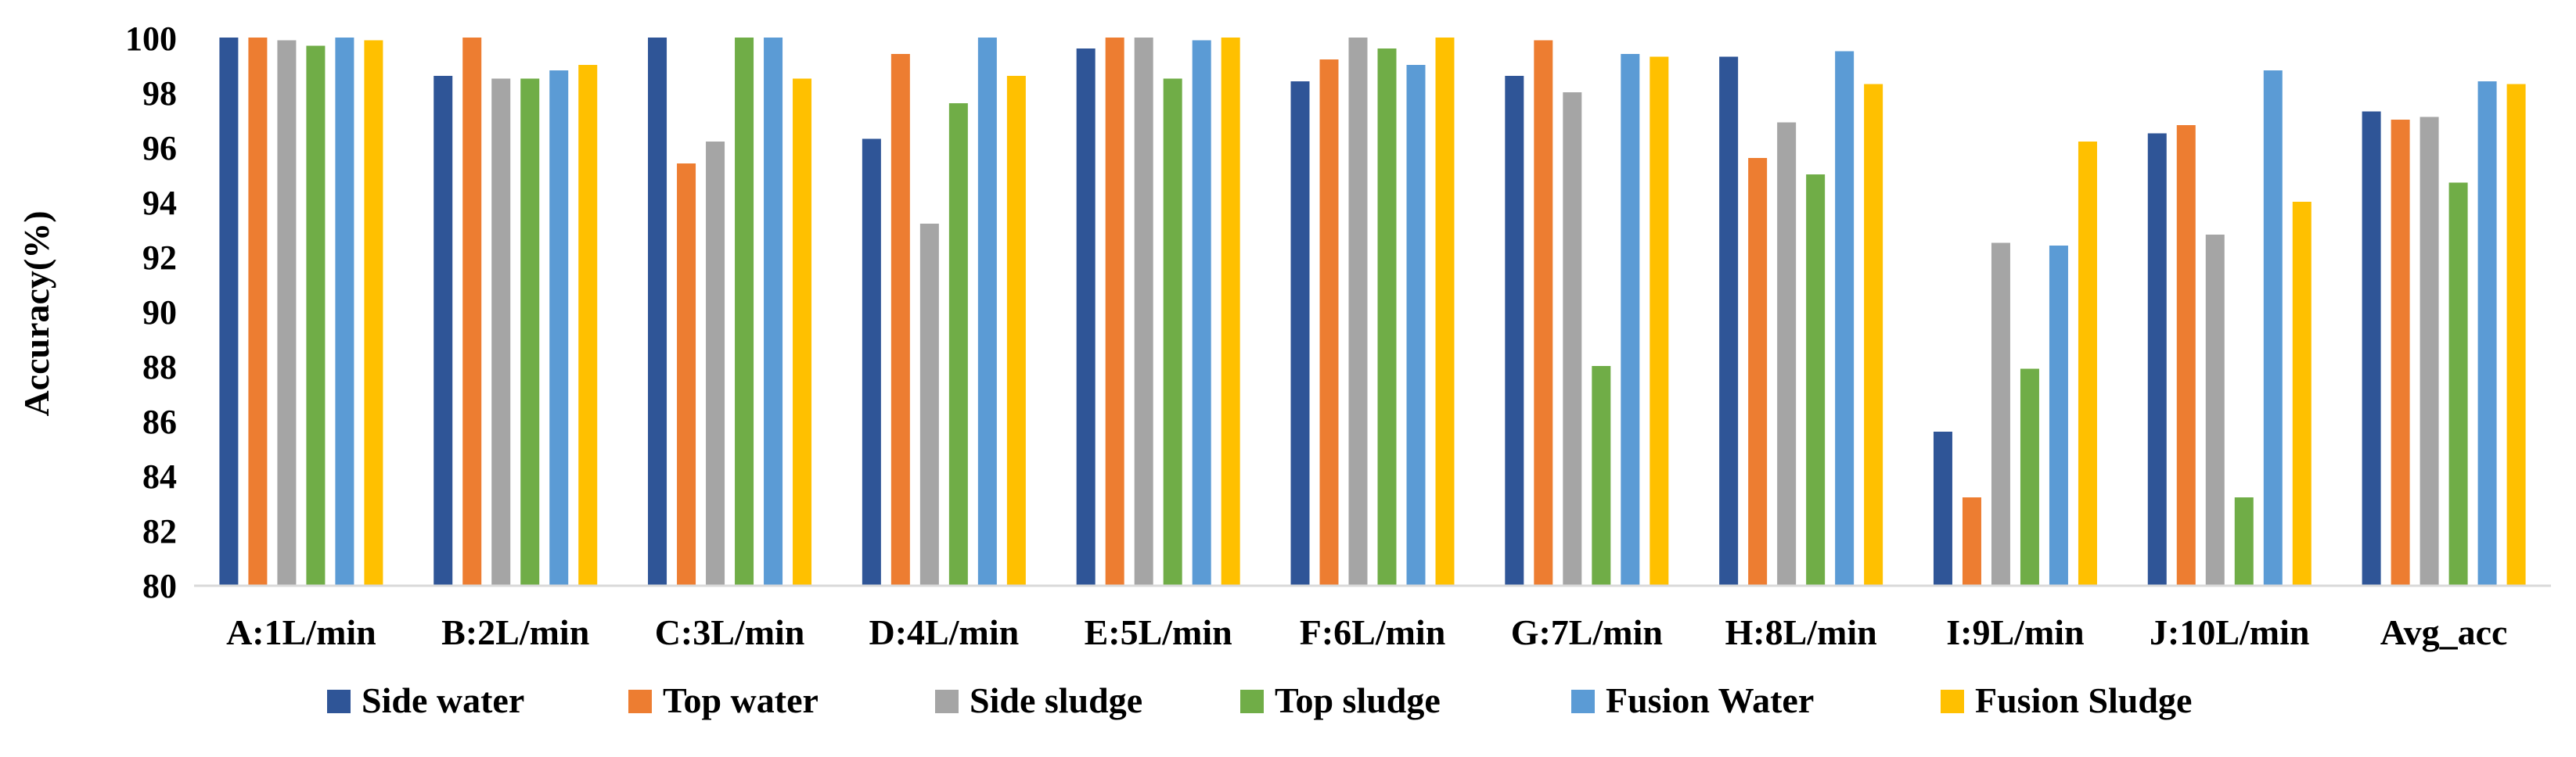 This screenshot has height=757, width=2576. Describe the element at coordinates (944, 632) in the screenshot. I see `x-tick-label: D:4L/min` at that location.